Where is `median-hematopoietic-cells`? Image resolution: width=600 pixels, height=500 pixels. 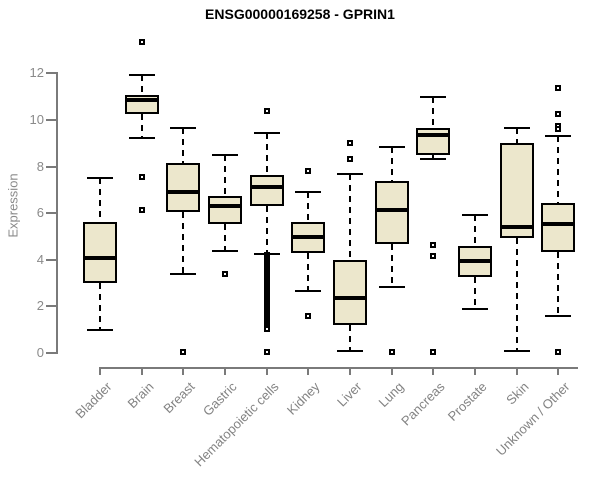
median-hematopoietic-cells is located at coordinates (267, 186).